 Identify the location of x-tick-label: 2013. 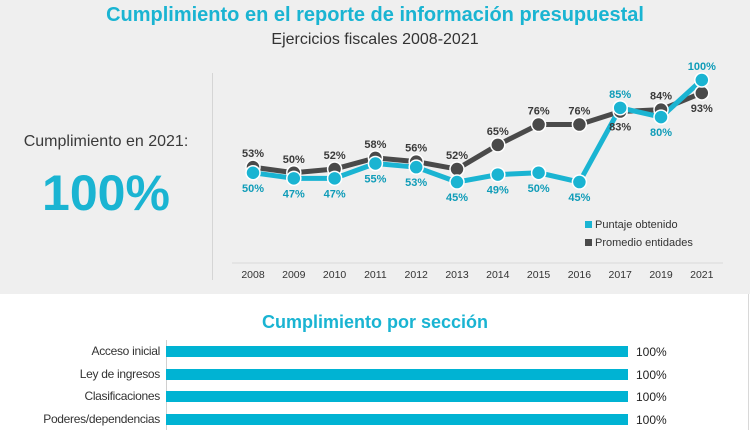
(457, 275).